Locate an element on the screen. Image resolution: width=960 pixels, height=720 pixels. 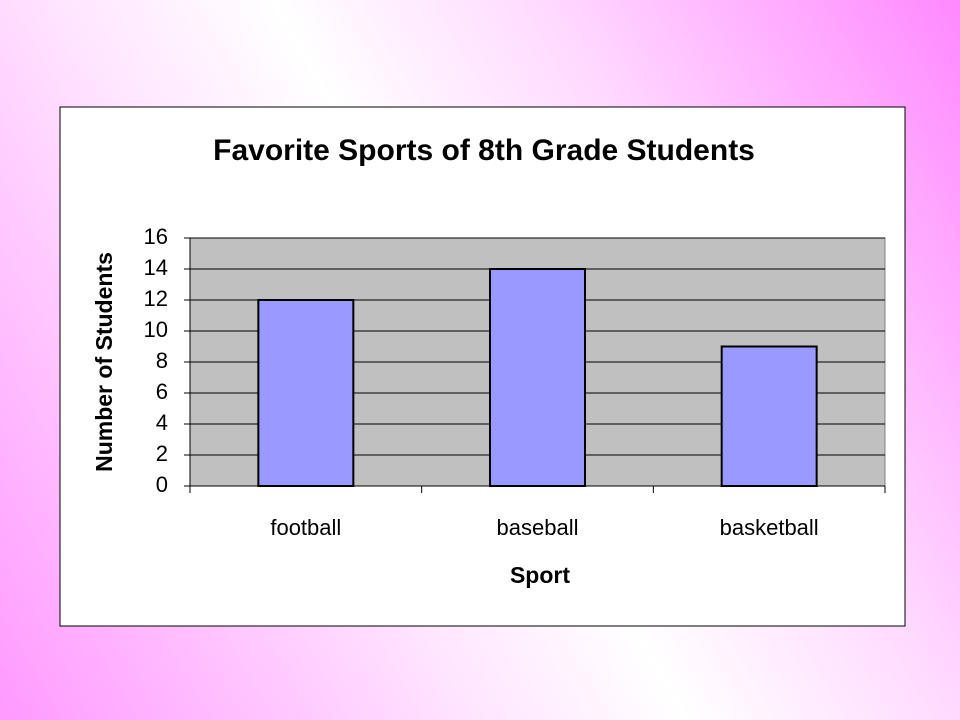
y-tick-label: 4 is located at coordinates (162, 422).